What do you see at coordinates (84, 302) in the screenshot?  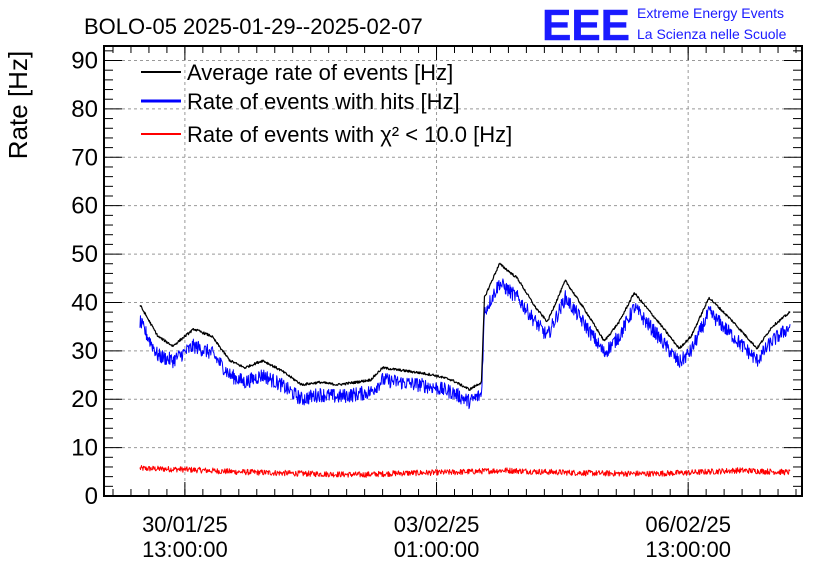 I see `y-tick-label: 40` at bounding box center [84, 302].